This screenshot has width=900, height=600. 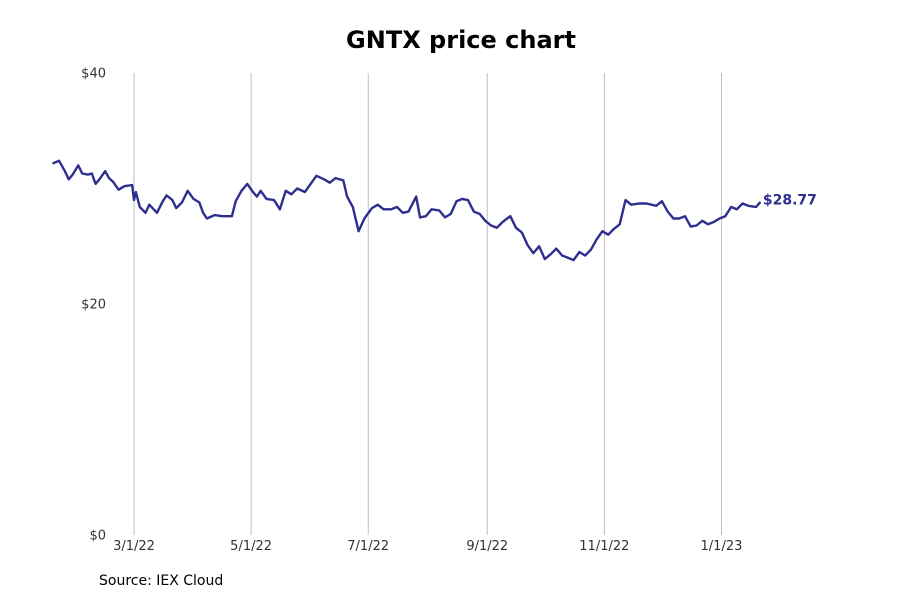 I want to click on x-tick-label: 3/1/22, so click(x=134, y=546).